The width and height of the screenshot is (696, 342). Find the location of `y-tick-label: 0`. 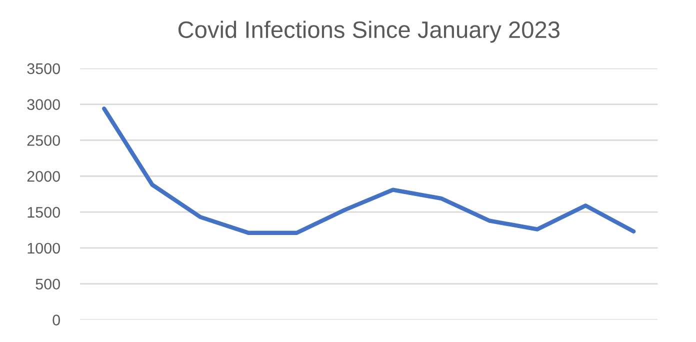

y-tick-label: 0 is located at coordinates (56, 320).